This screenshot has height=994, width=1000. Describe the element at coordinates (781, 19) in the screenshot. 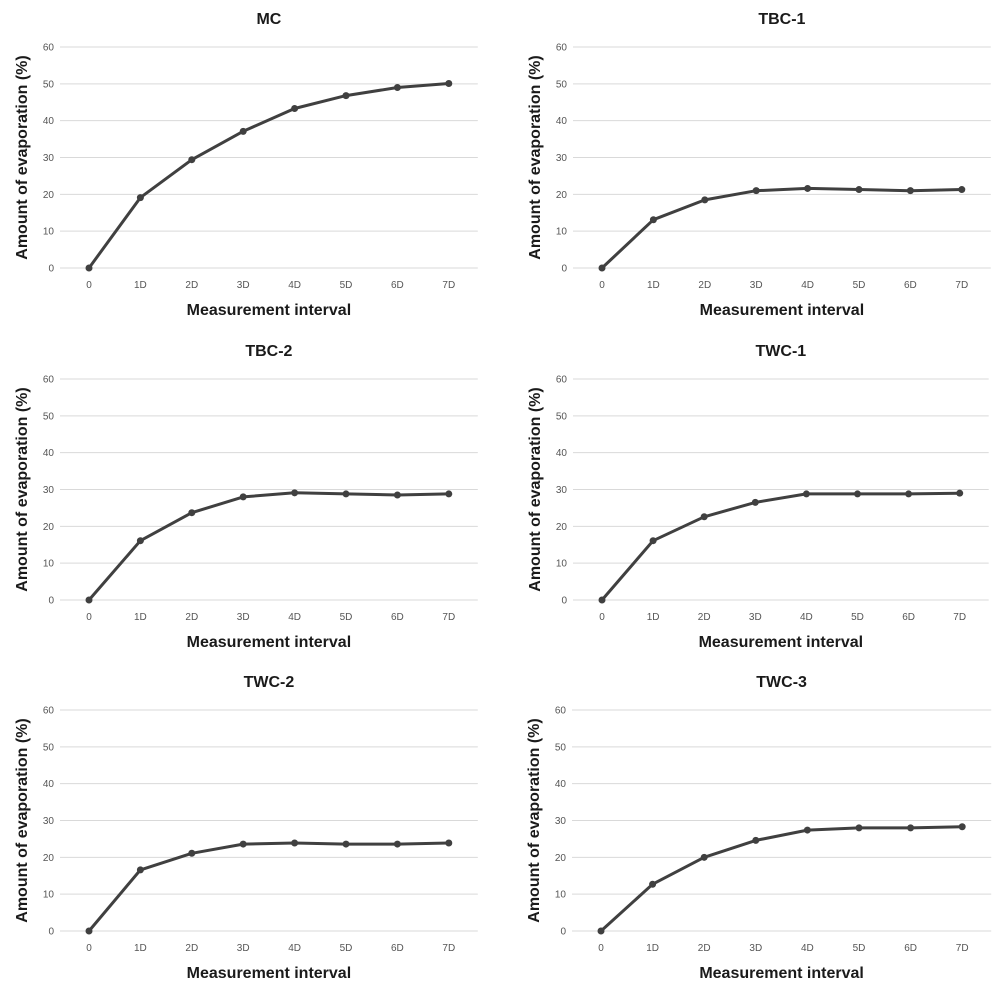

I see `chart-title: TBC-1` at that location.